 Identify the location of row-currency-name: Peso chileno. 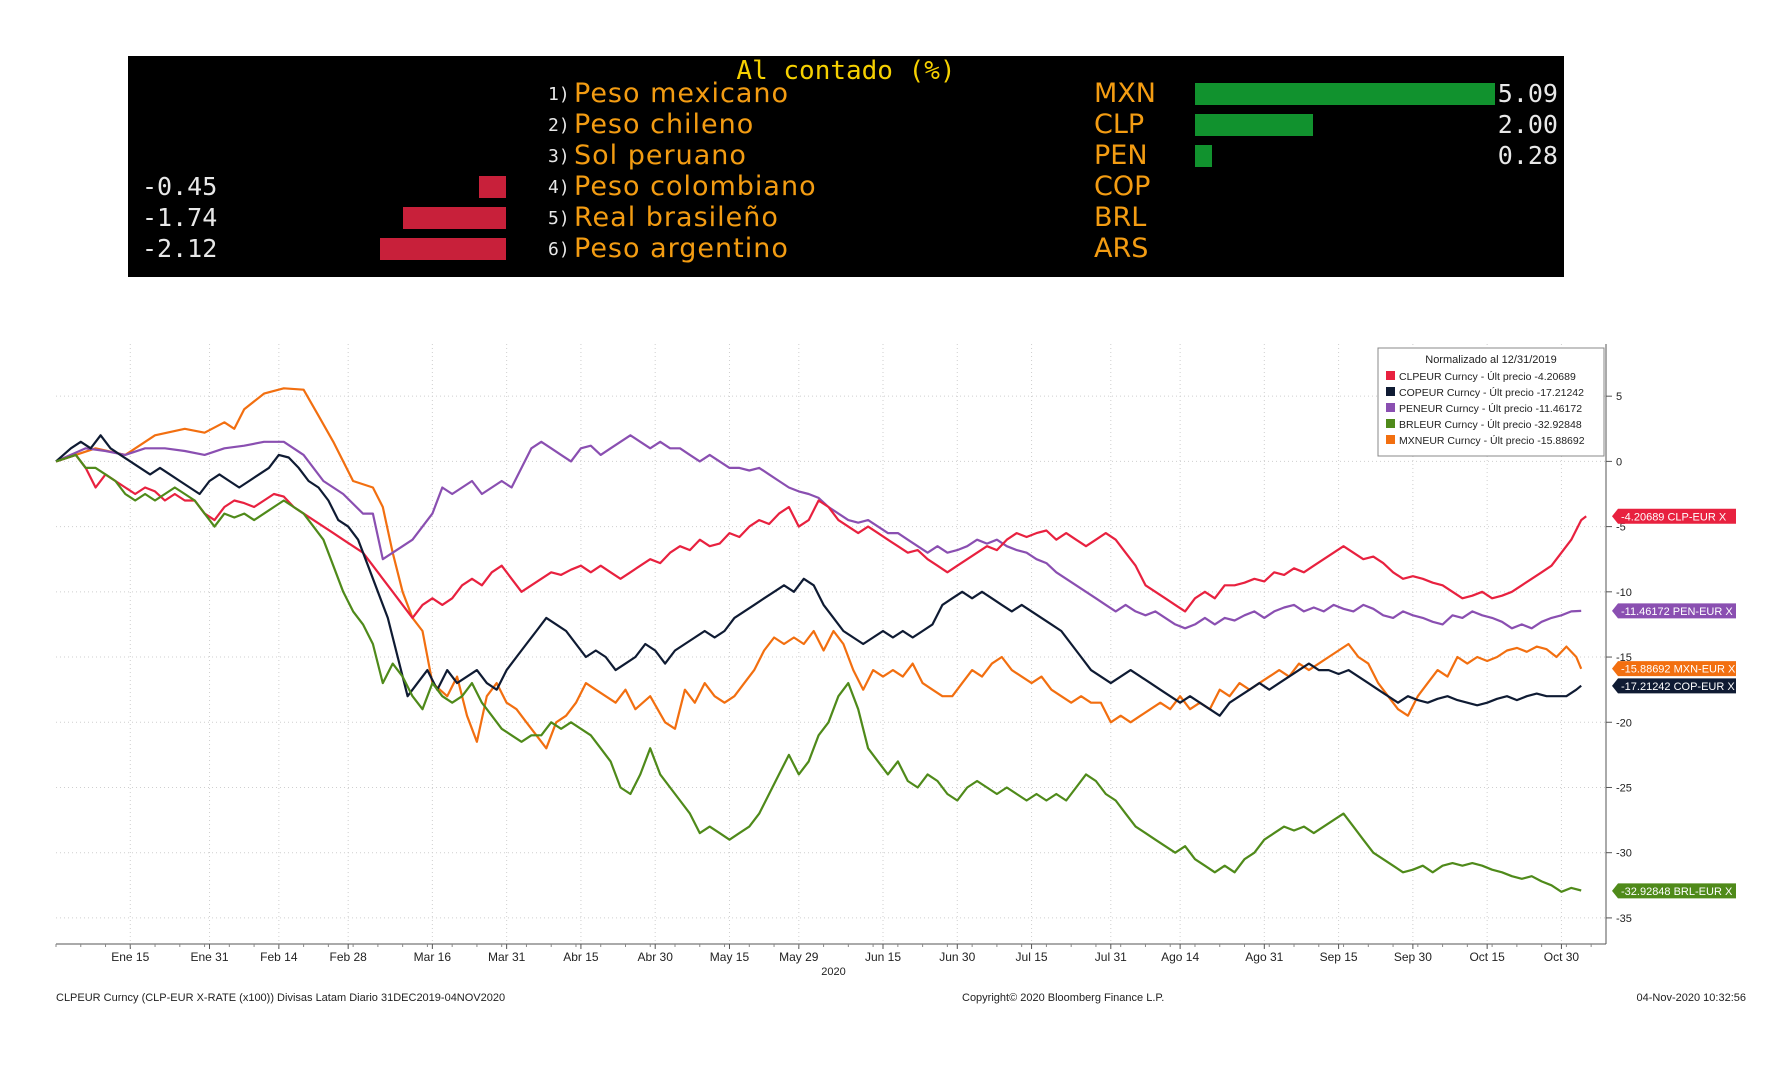
(664, 124).